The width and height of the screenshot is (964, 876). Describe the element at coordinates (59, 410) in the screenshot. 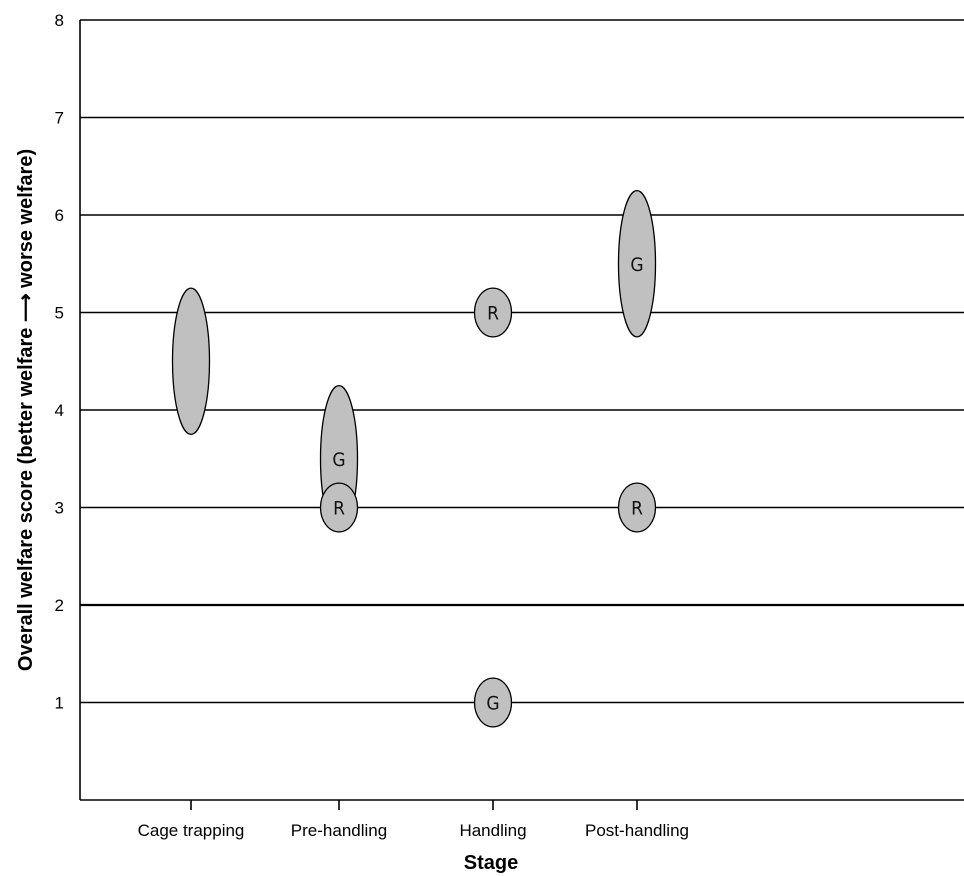

I see `y-tick-label: 4` at that location.